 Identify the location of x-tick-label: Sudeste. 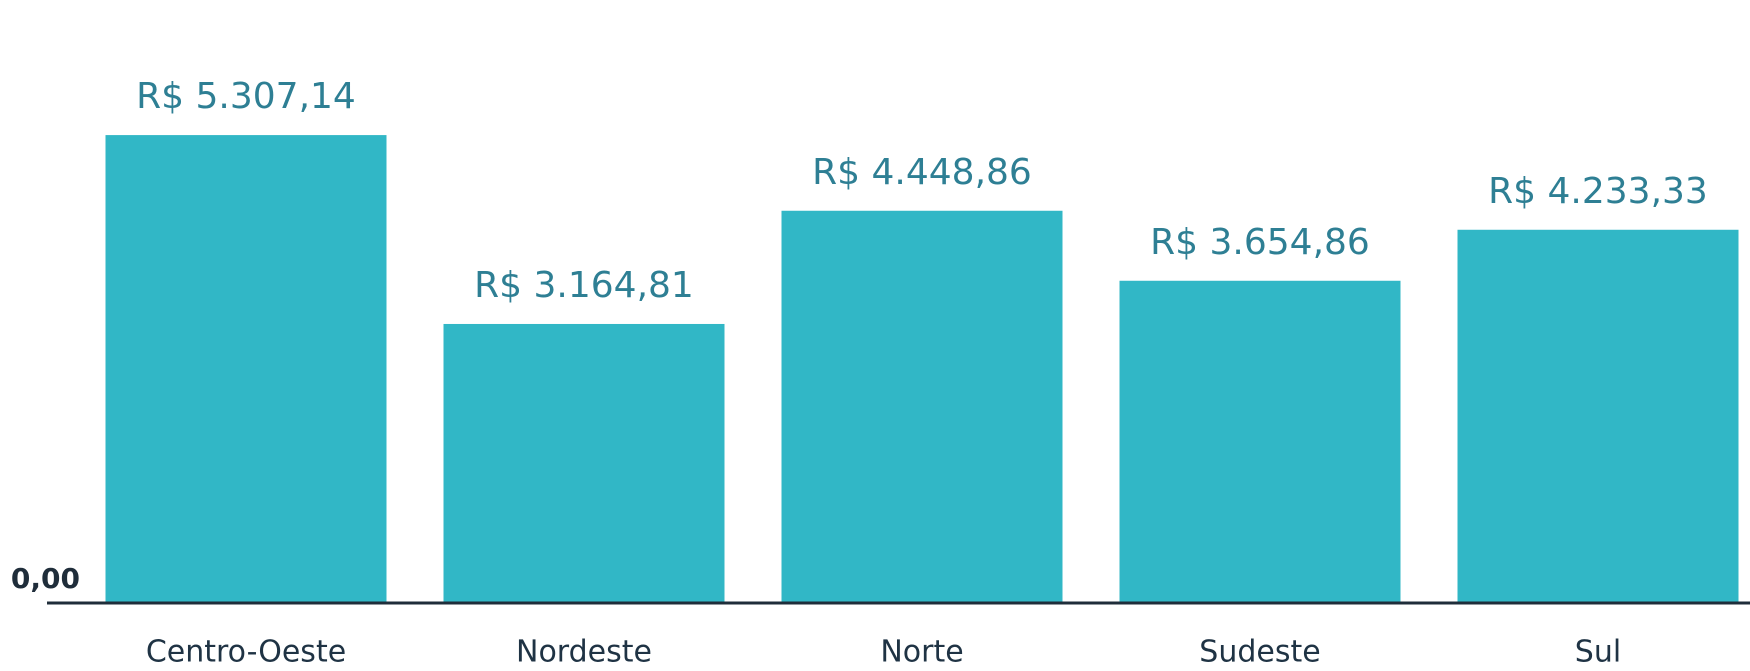
(1259, 652).